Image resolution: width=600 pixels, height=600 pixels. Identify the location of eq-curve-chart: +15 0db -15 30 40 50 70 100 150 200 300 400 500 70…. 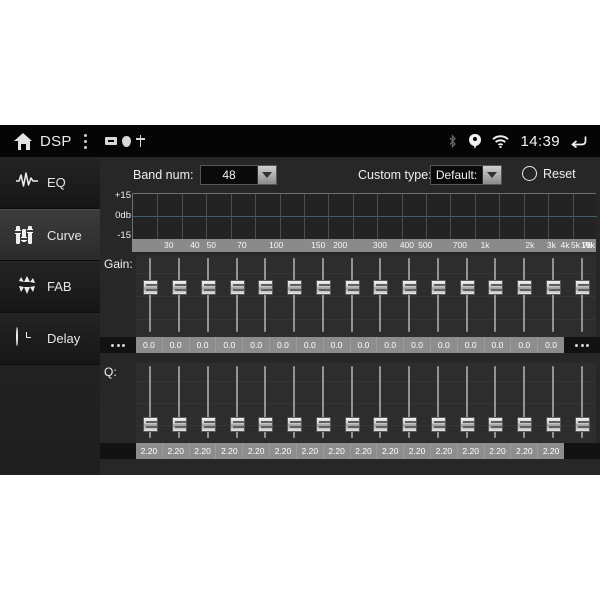
(350, 221).